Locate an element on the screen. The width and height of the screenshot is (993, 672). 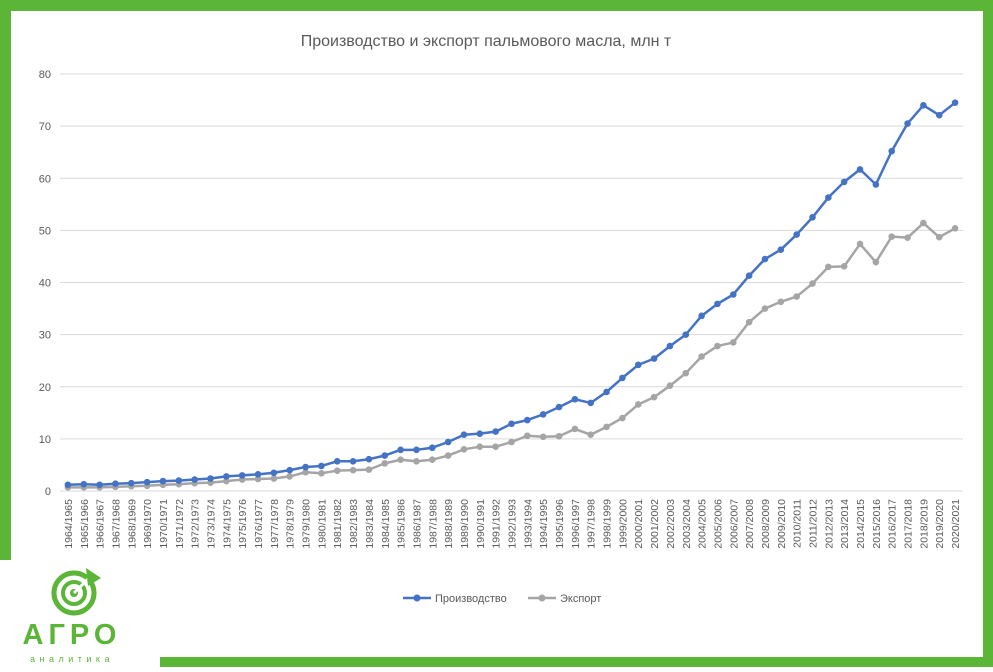
x-tick-label: 2014/2015 is located at coordinates (861, 524).